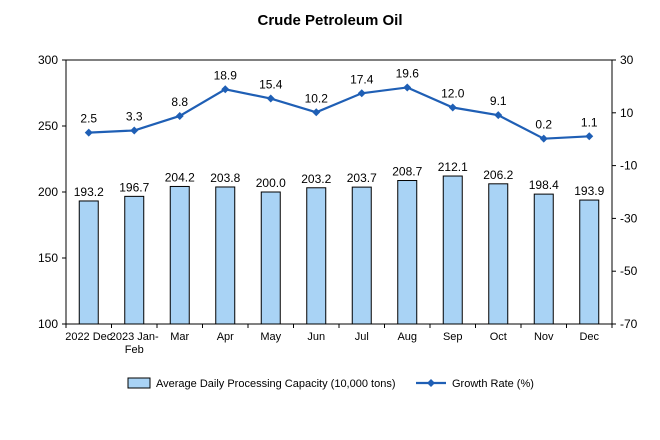  Describe the element at coordinates (88, 119) in the screenshot. I see `growth-rate-value-label: 2.5` at that location.